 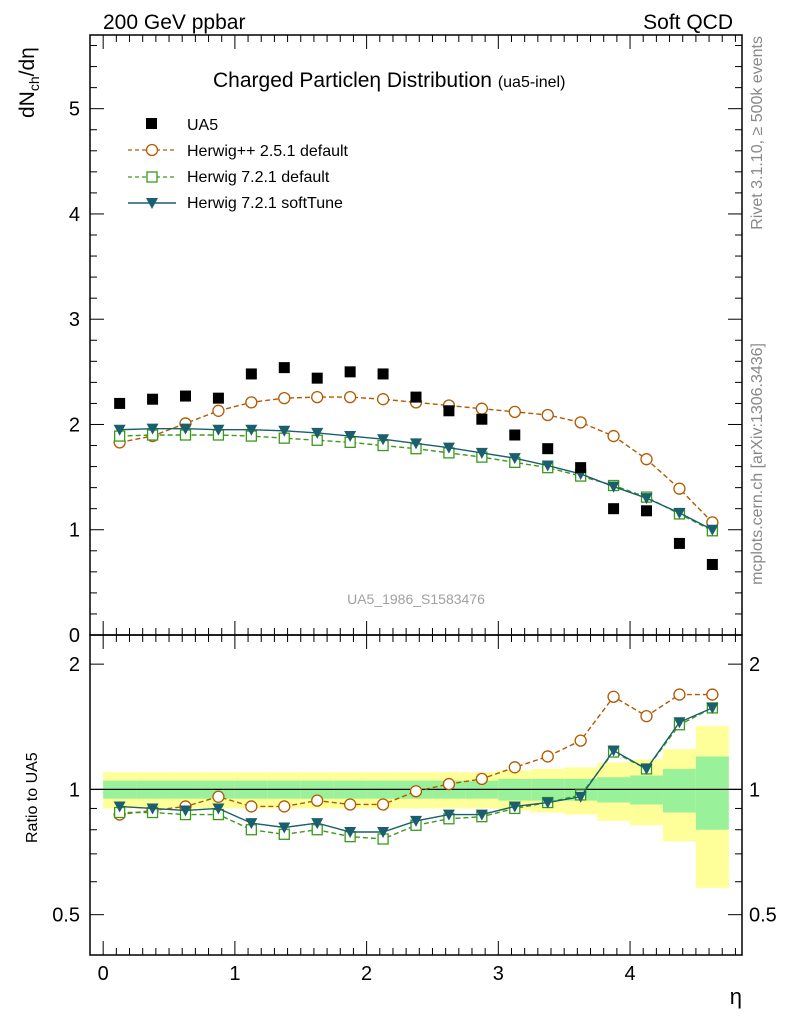 I want to click on x-tick-label: 0, so click(x=103, y=974).